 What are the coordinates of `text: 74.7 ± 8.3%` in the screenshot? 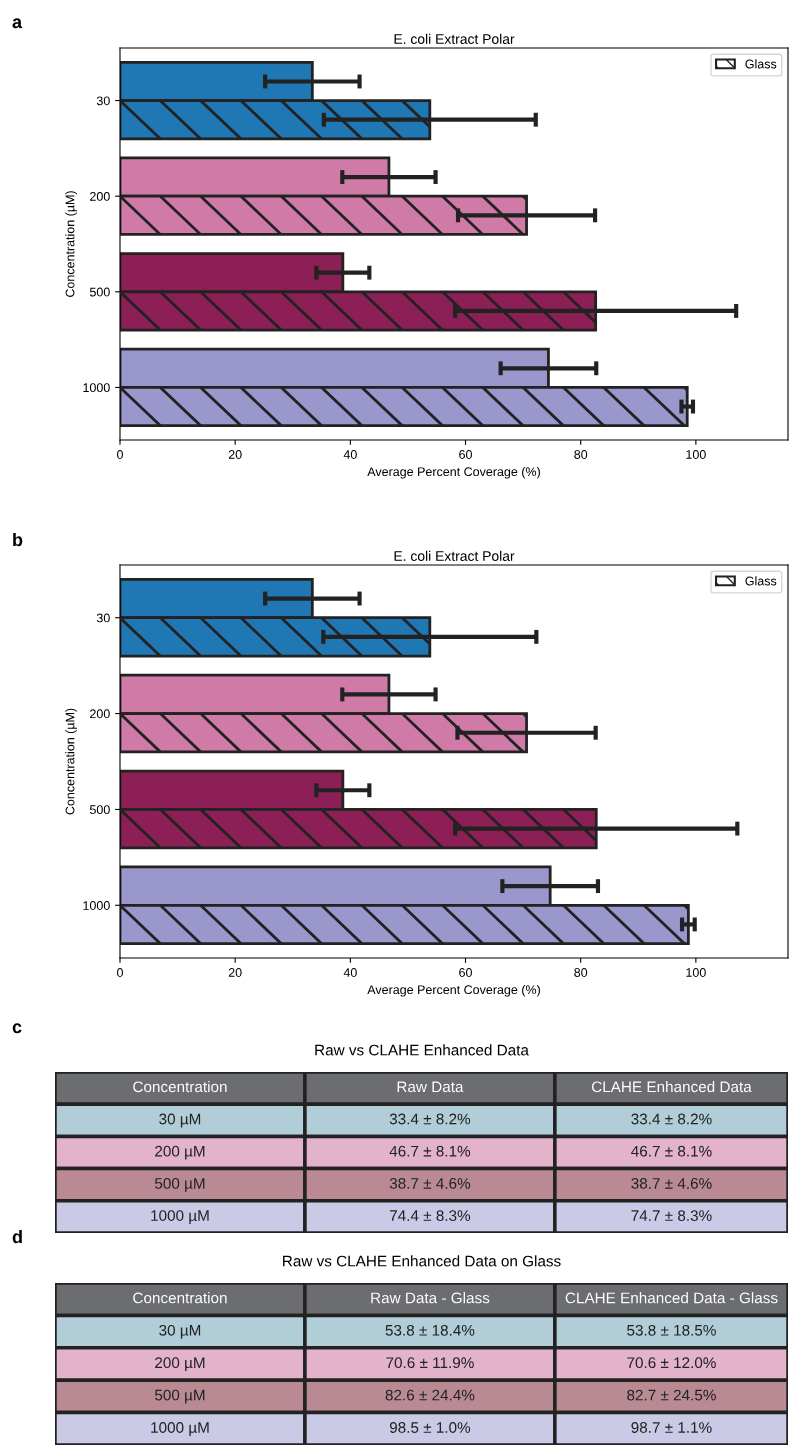 It's located at (671, 1215).